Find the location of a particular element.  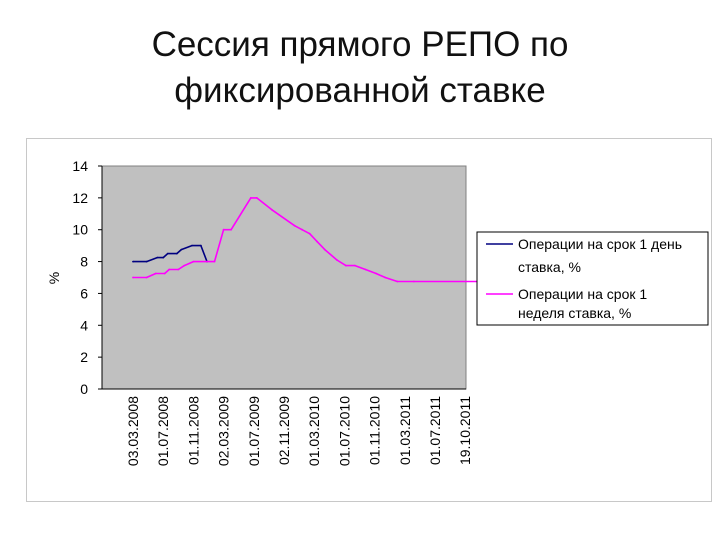

x-tick-label: 01.07.2008 is located at coordinates (163, 431).